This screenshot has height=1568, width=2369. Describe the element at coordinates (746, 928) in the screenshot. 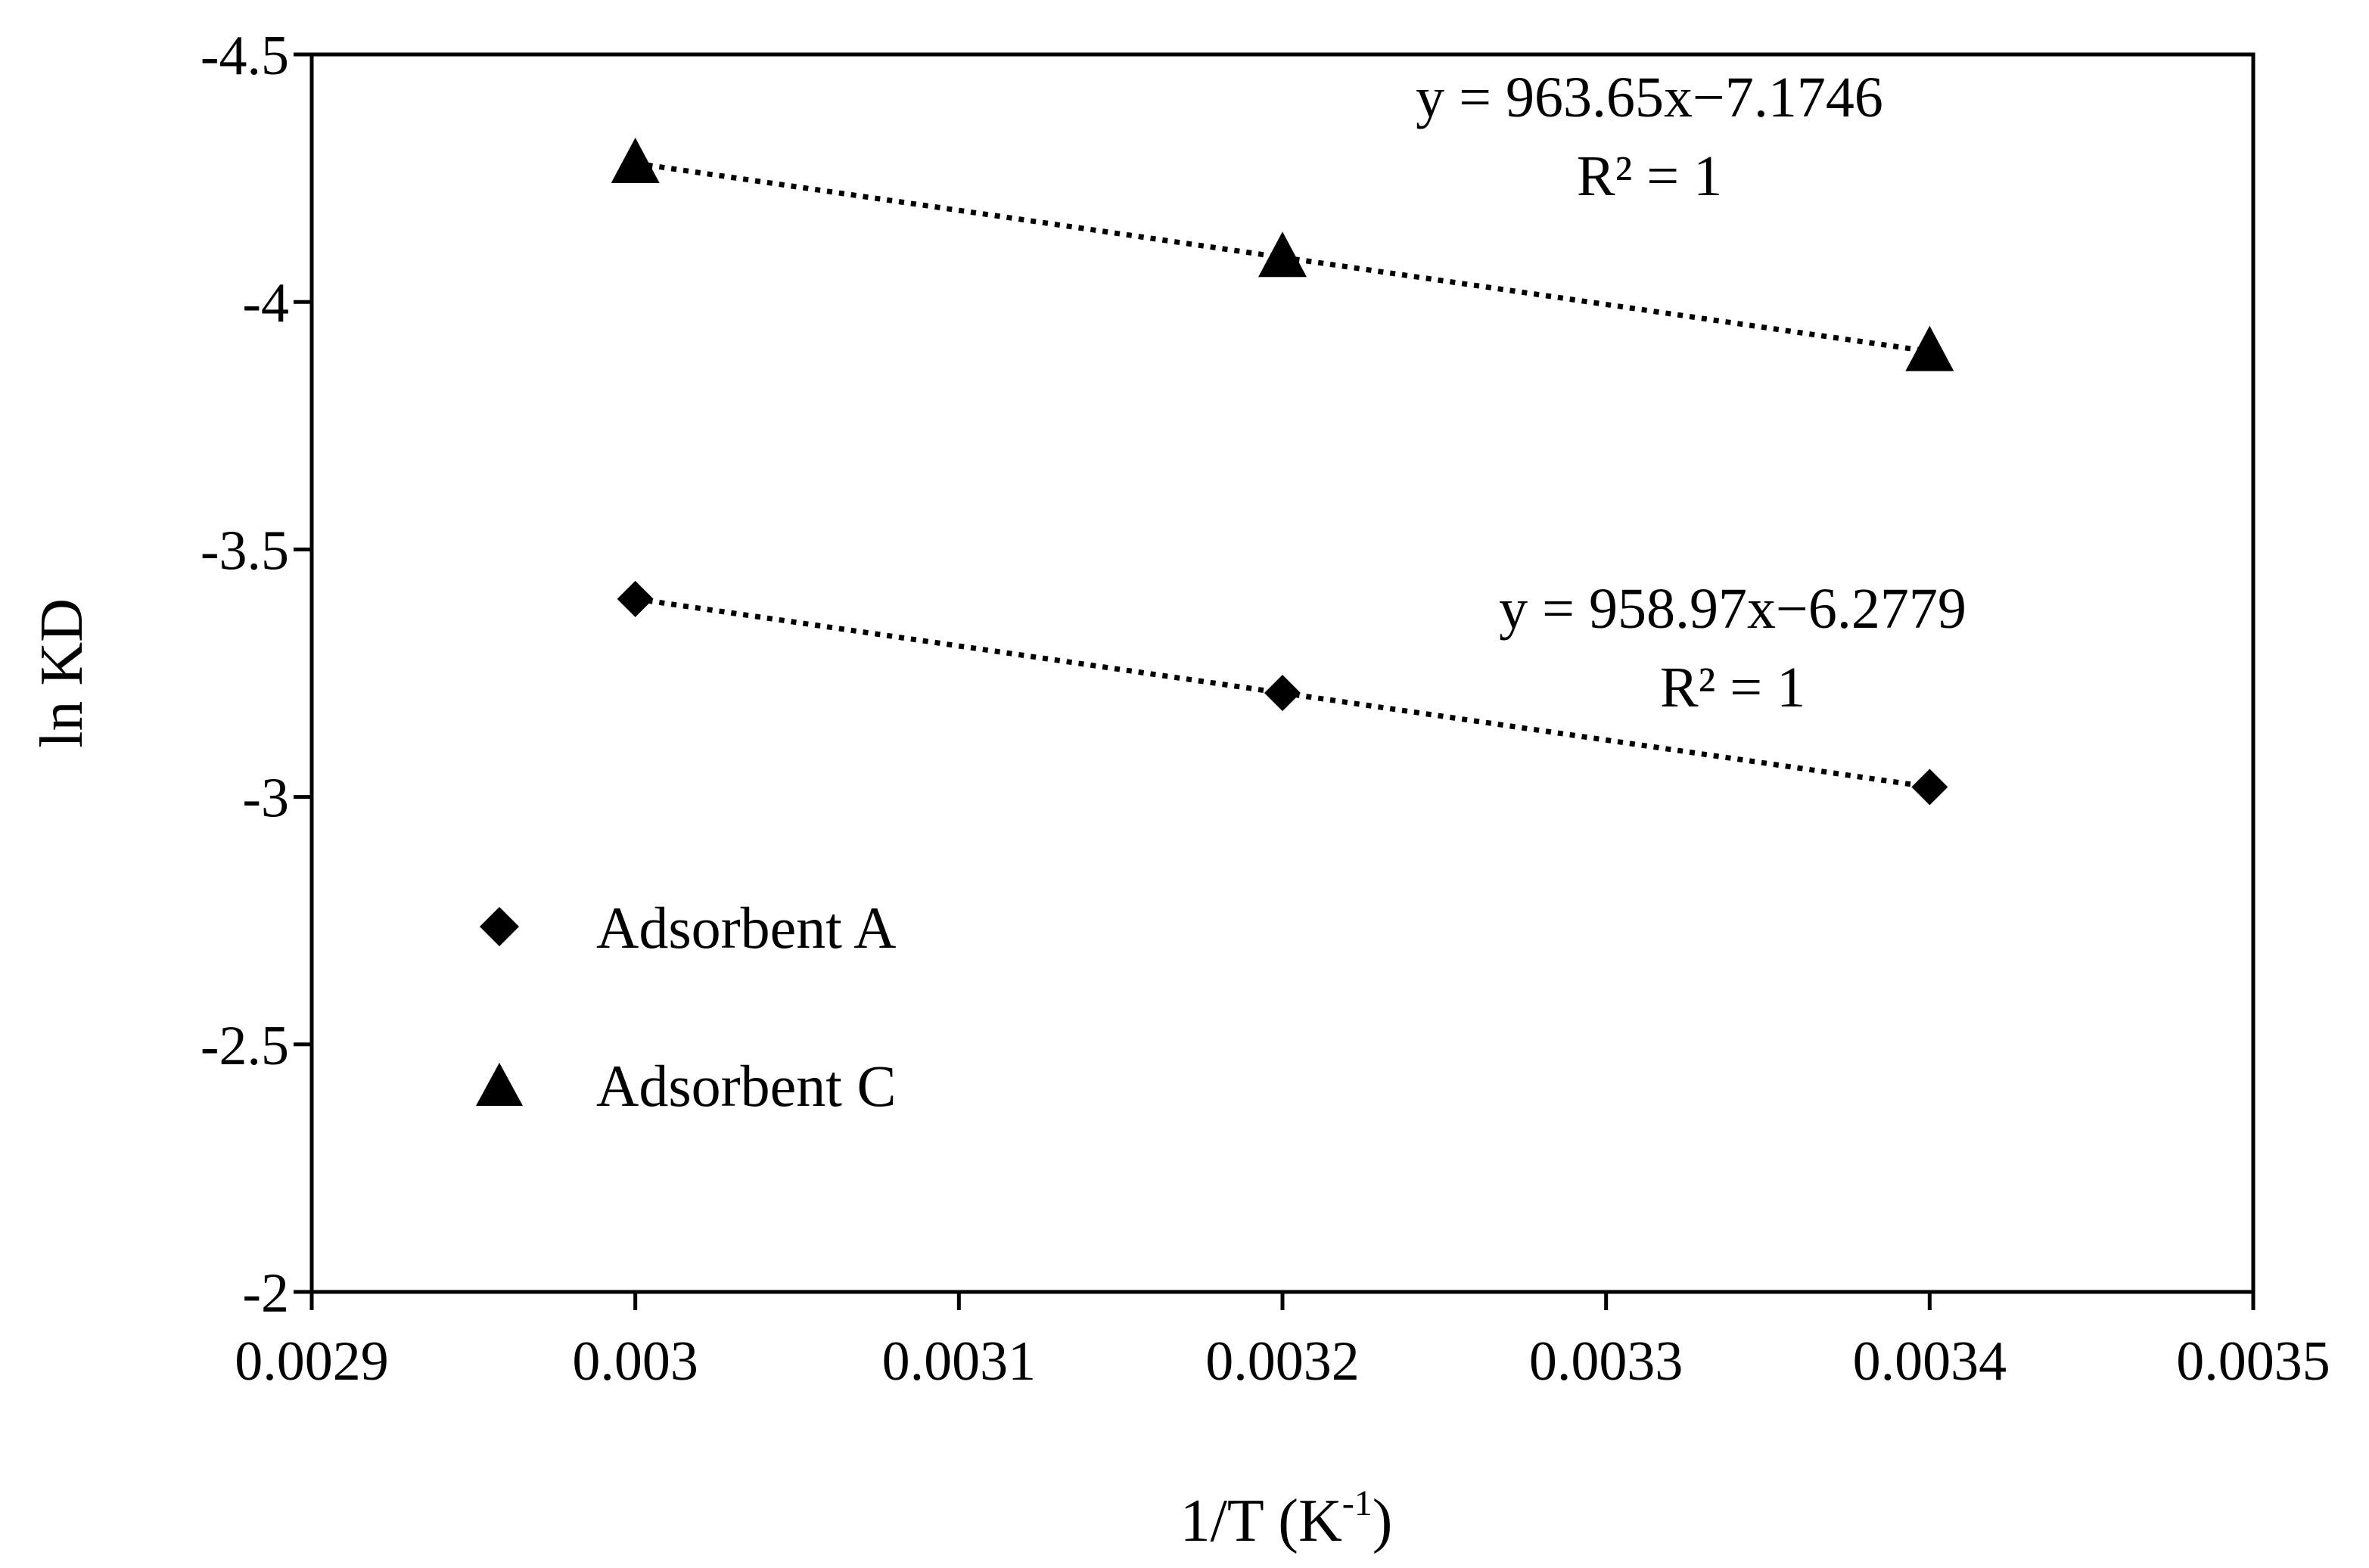

I see `legend-label-adsorbent-a: Adsorbent A` at that location.